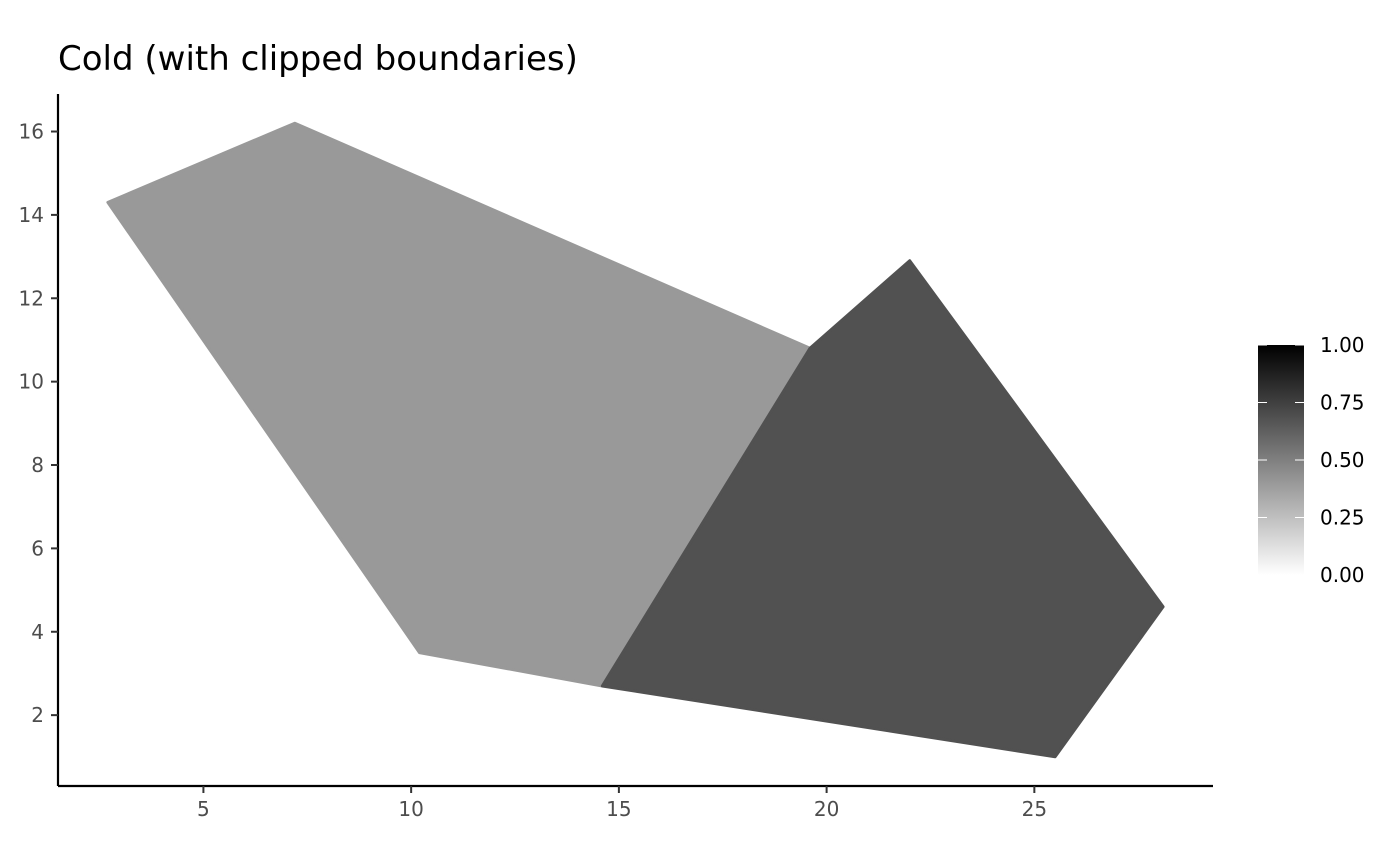  I want to click on colorbar-legend: 0.00 0.25 0.50 0.75 1.00, so click(1311, 460).